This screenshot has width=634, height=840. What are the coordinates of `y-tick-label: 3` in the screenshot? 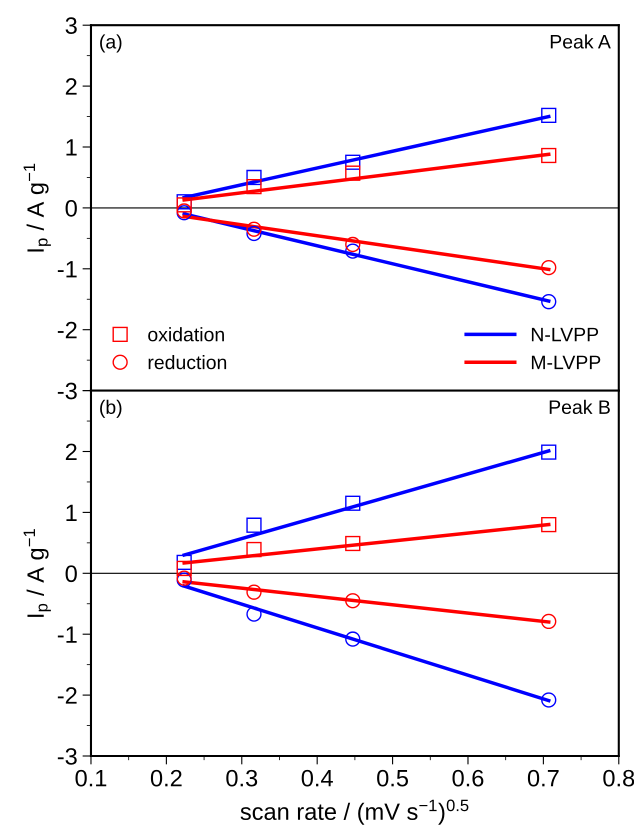 It's located at (71, 25).